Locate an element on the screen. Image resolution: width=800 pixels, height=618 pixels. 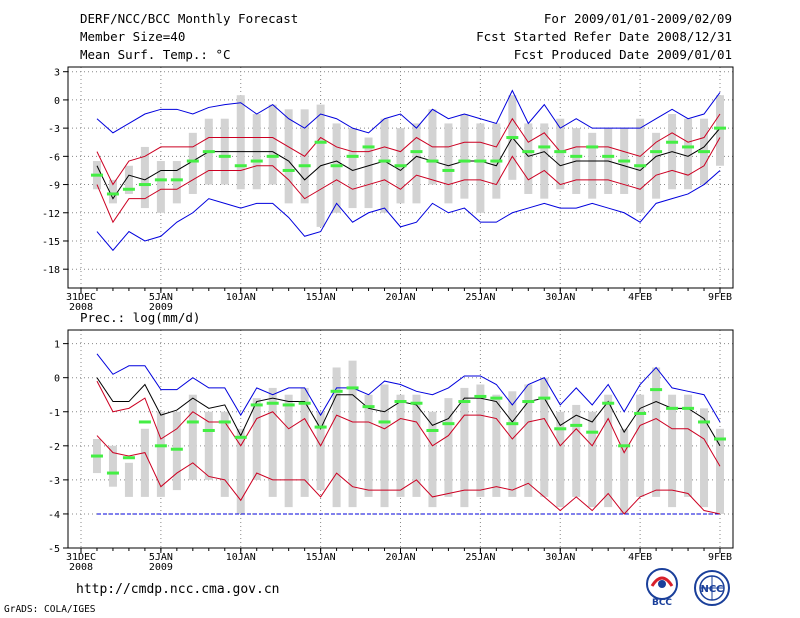
temp-red-lower-line is located at coordinates (408, 180).